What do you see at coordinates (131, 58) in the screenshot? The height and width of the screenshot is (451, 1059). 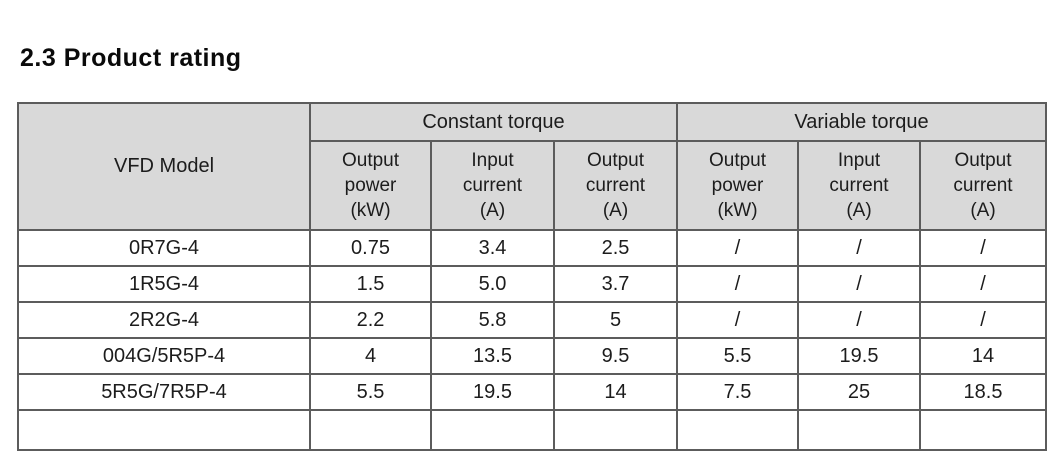 I see `page-title: 2.3 Product rating` at bounding box center [131, 58].